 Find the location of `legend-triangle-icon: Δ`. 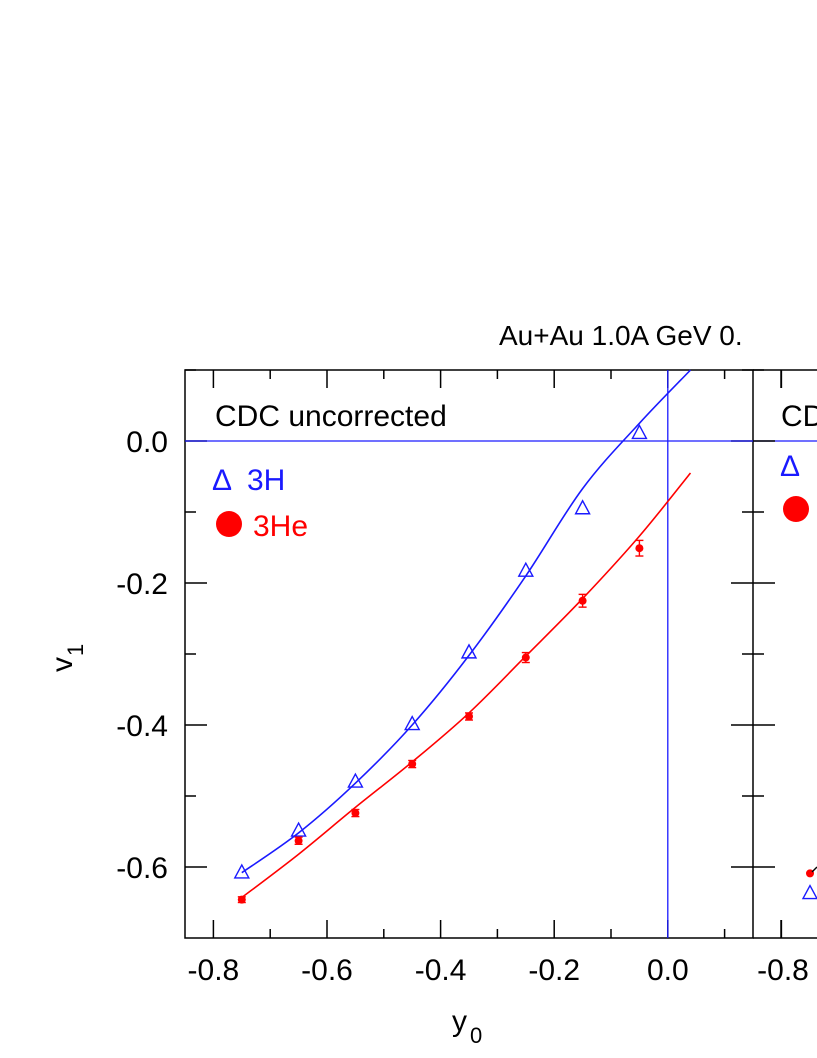

legend-triangle-icon: Δ is located at coordinates (222, 480).